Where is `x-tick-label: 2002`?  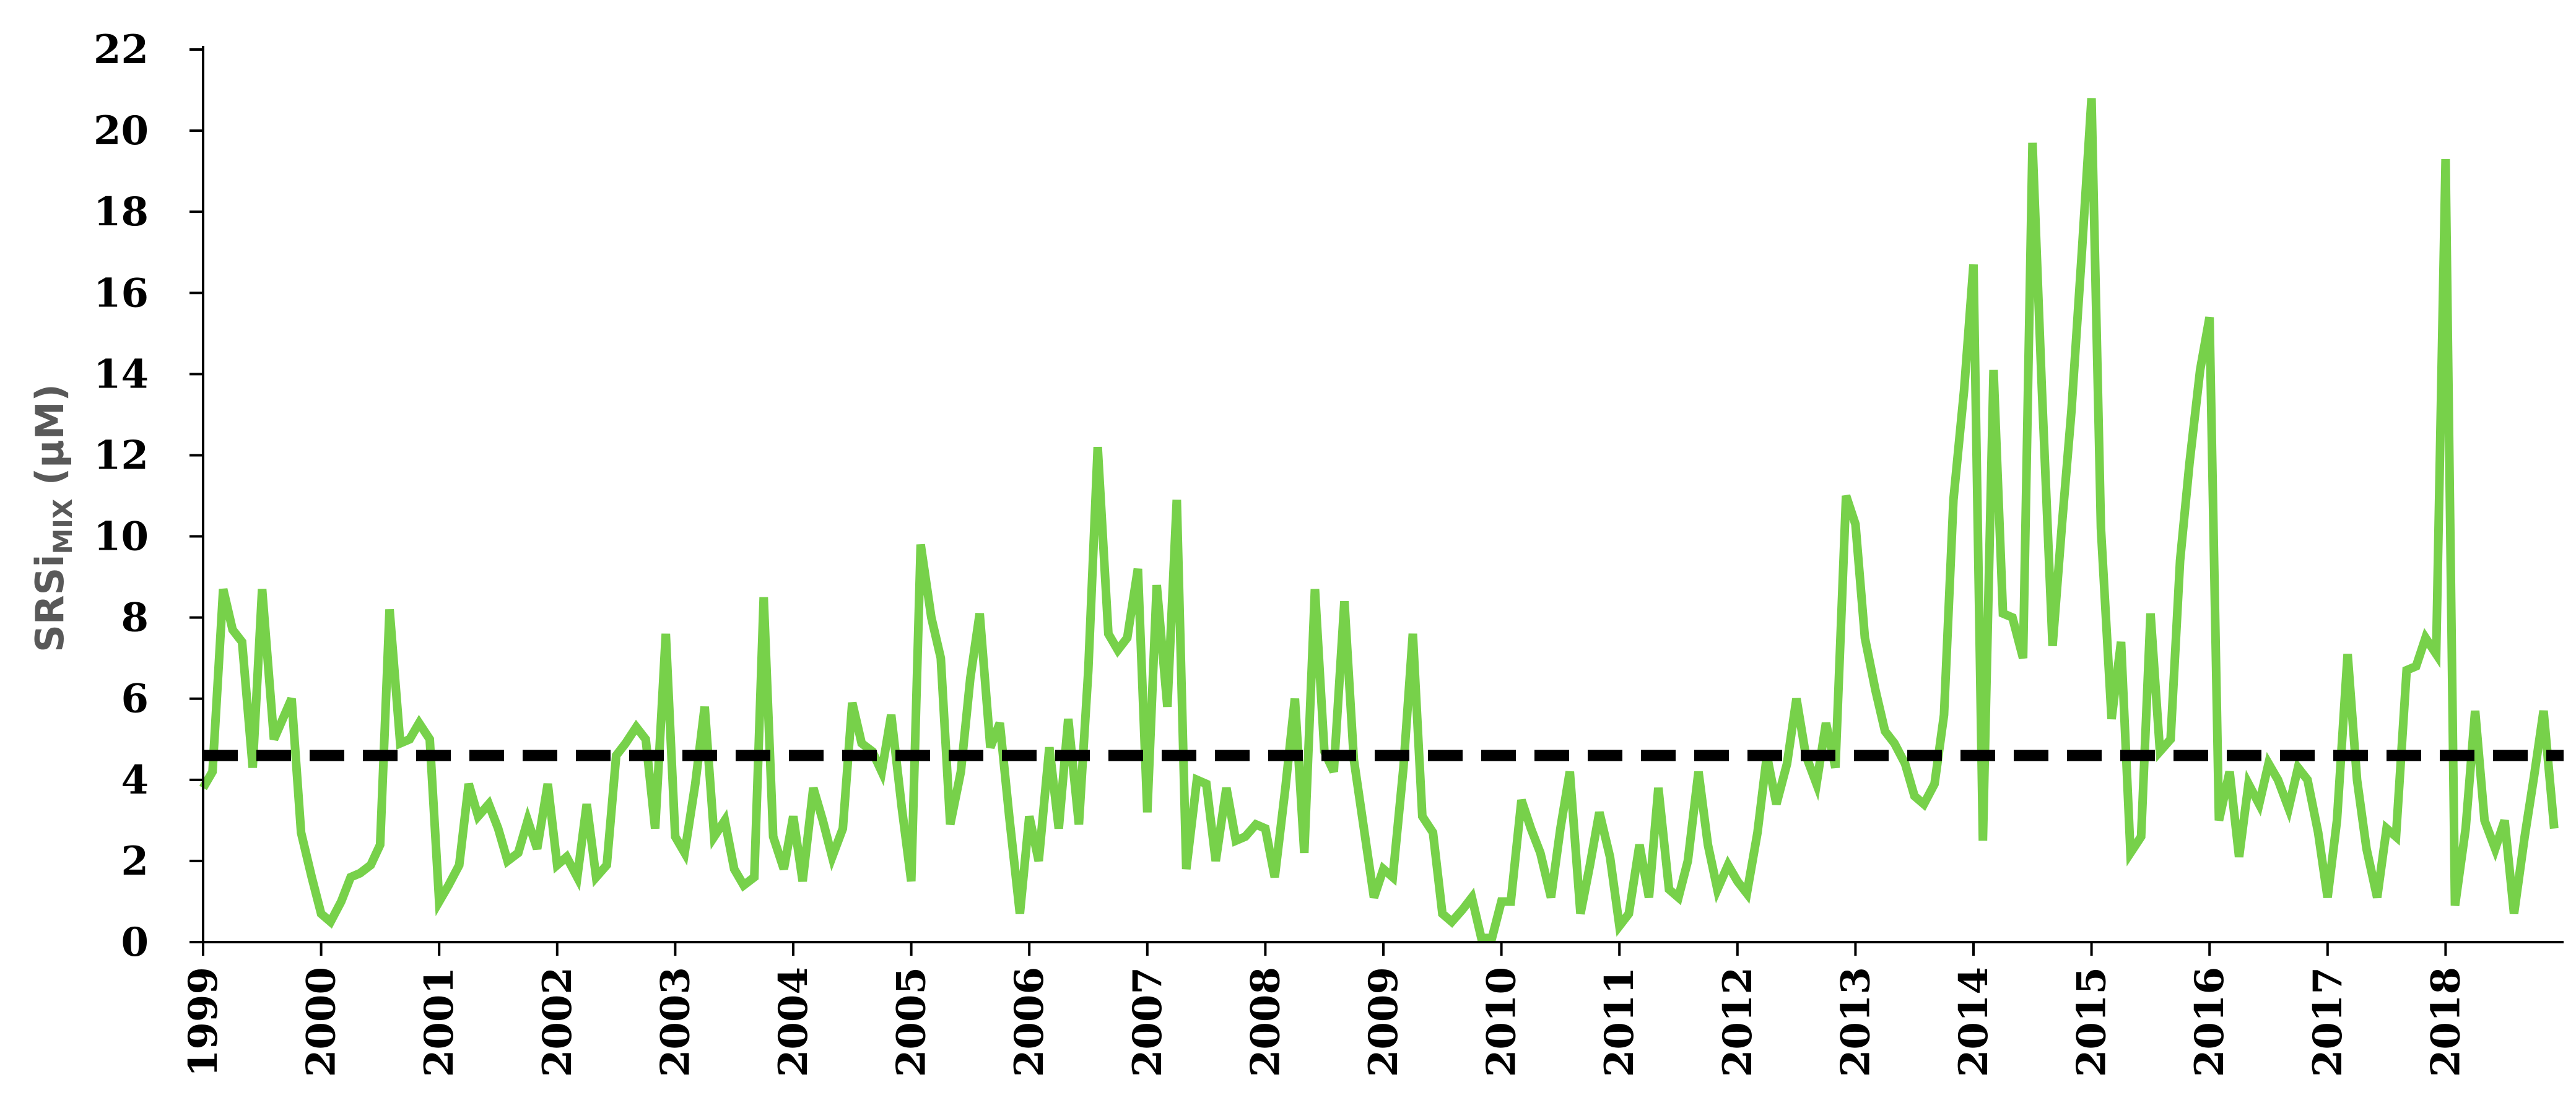
x-tick-label: 2002 is located at coordinates (557, 1022).